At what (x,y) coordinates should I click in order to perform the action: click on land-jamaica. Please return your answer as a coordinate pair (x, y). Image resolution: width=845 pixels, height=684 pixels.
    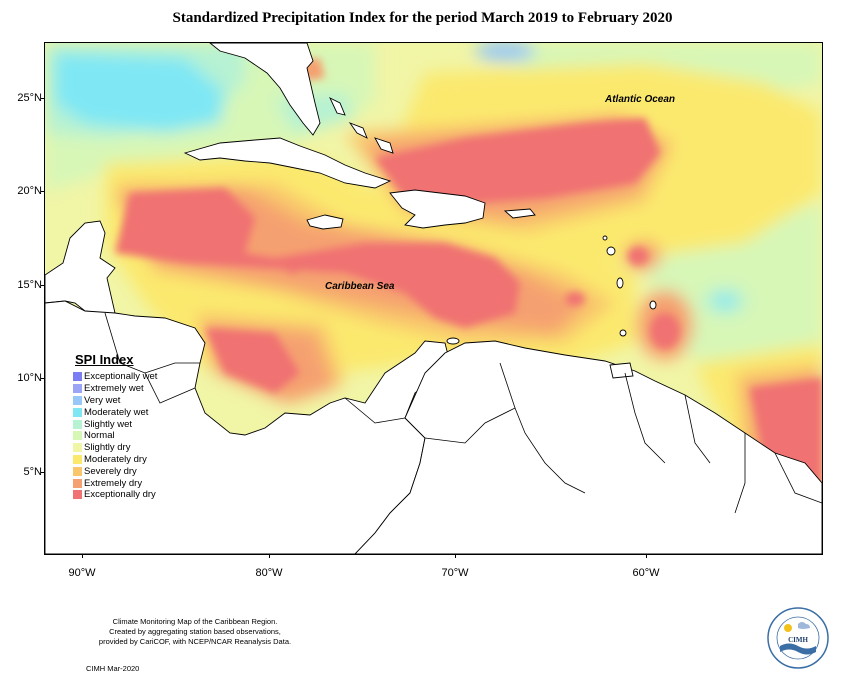
    Looking at the image, I should click on (325, 222).